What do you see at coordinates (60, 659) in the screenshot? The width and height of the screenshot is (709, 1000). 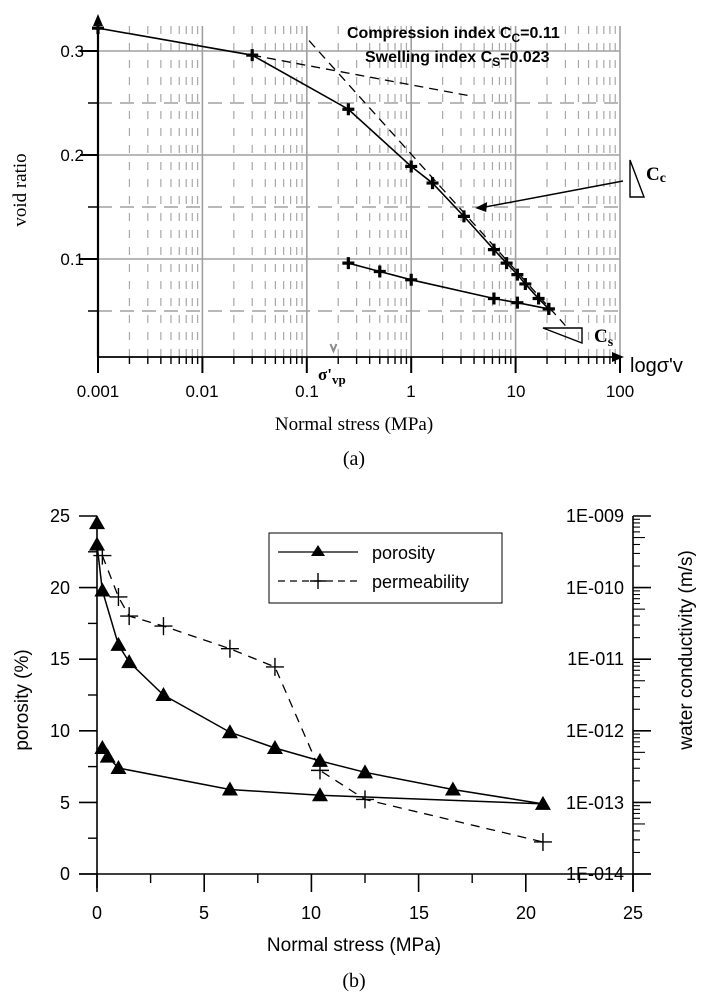 I see `ytick-label: 15` at bounding box center [60, 659].